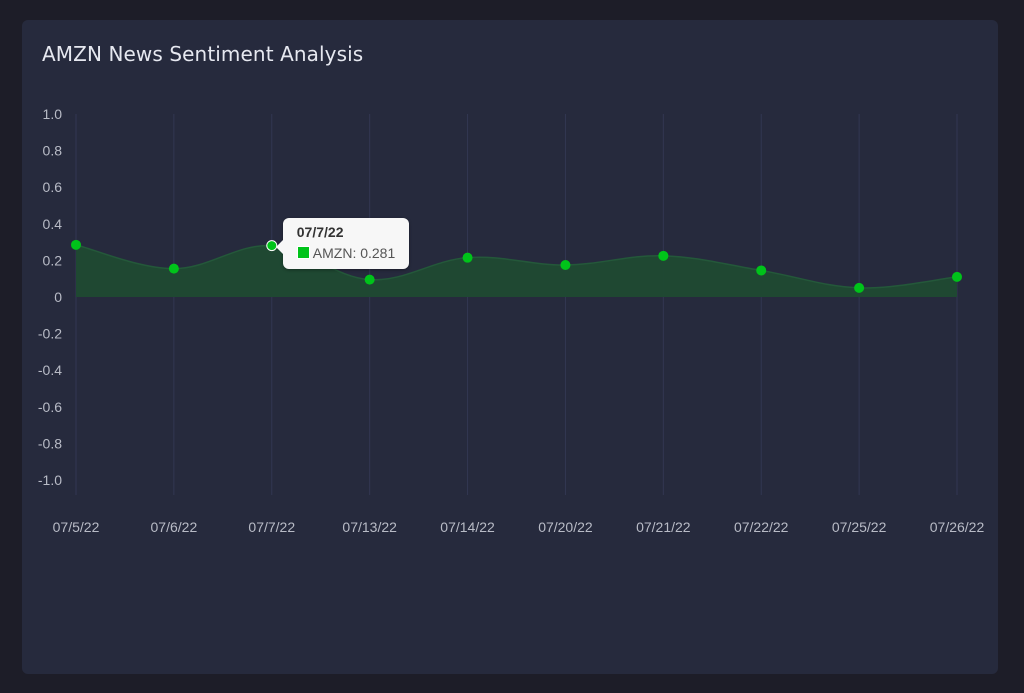 Image resolution: width=1024 pixels, height=693 pixels. Describe the element at coordinates (342, 243) in the screenshot. I see `chart-tooltip: 07/7/22 AMZN: 0.281` at that location.